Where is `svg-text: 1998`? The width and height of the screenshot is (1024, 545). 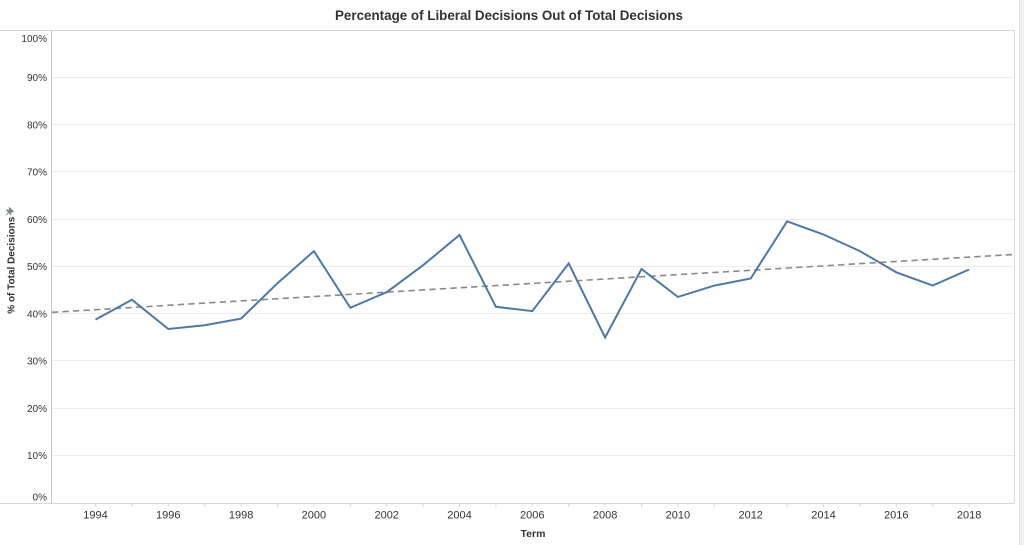
svg-text: 1998 is located at coordinates (241, 516).